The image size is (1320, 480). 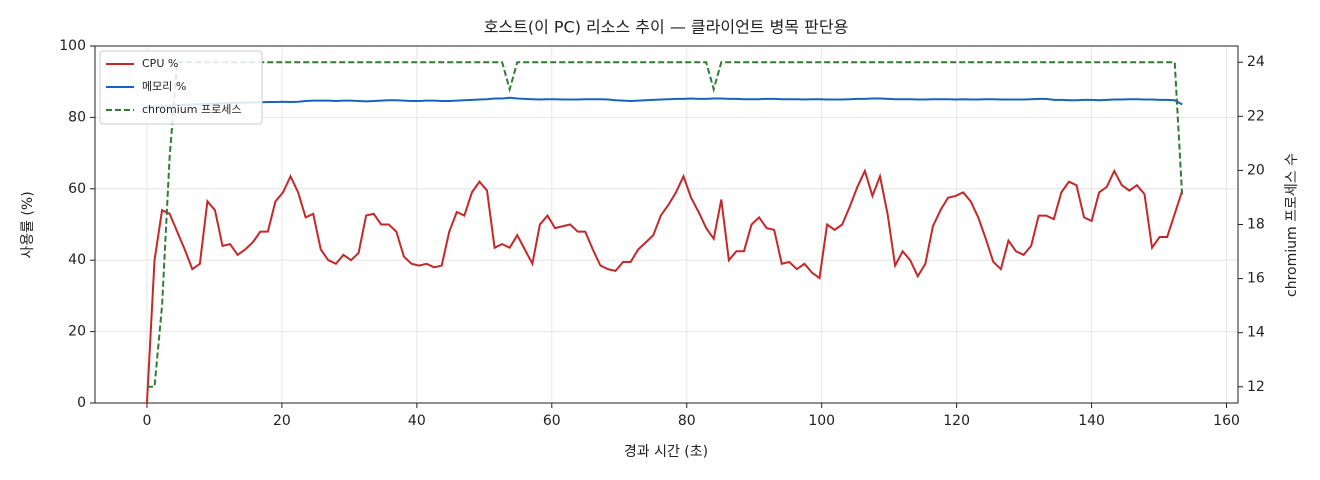 What do you see at coordinates (1256, 170) in the screenshot?
I see `y2-tick-label: 20` at bounding box center [1256, 170].